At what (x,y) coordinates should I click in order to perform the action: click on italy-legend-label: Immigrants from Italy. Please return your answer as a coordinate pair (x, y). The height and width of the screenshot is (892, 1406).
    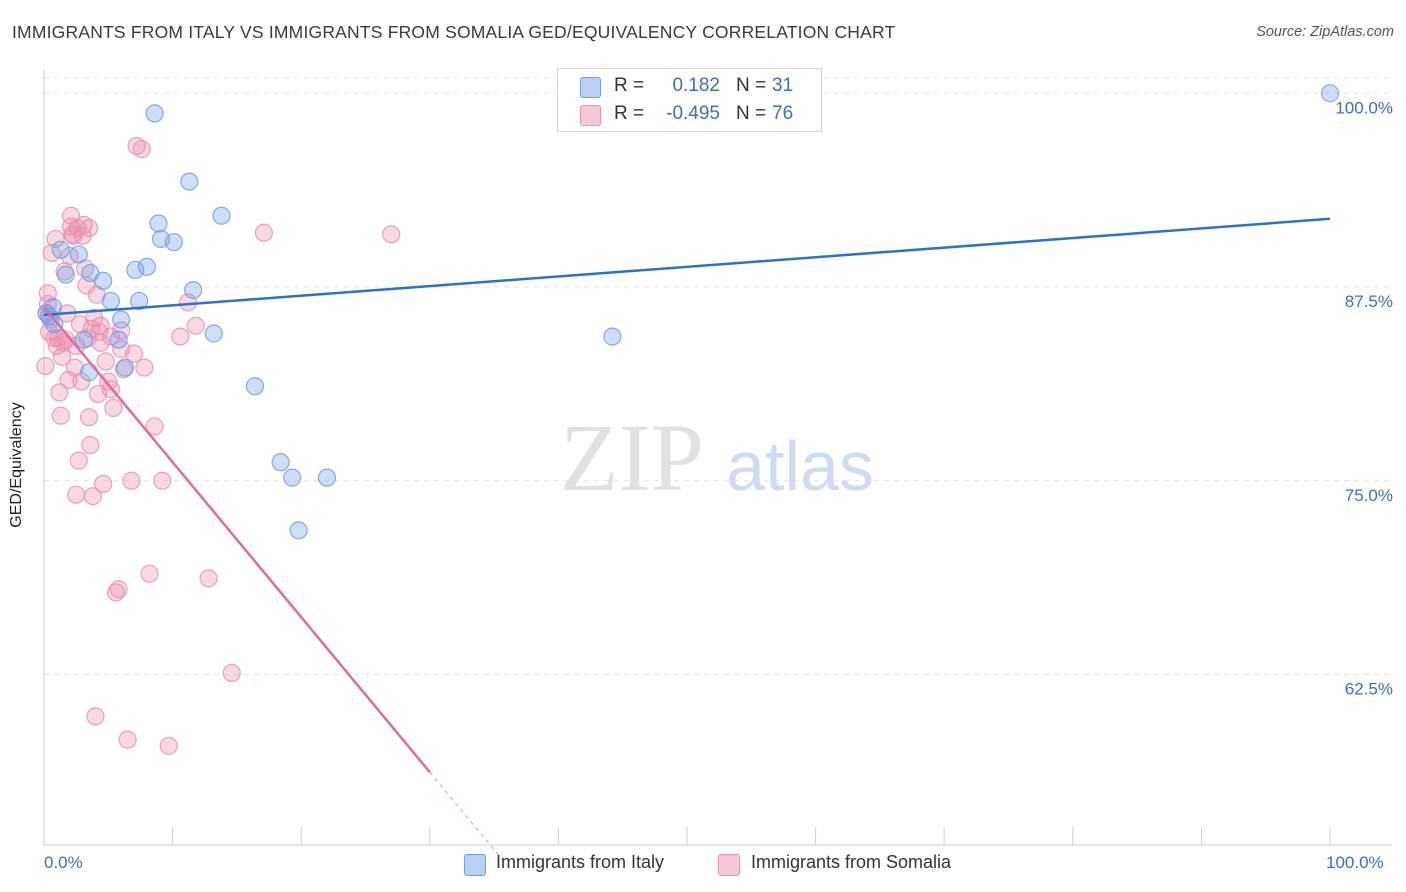
    Looking at the image, I should click on (580, 862).